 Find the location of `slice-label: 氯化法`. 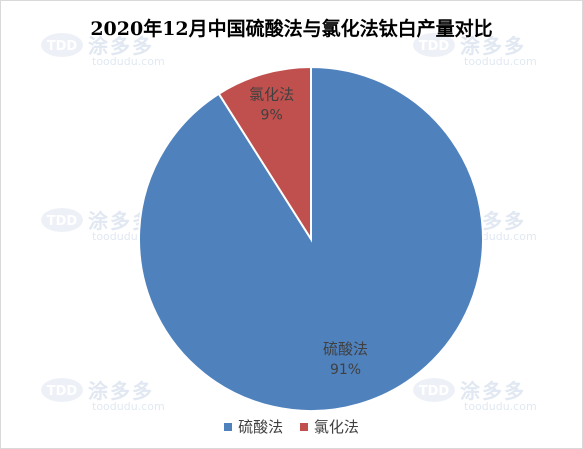

slice-label: 氯化法 is located at coordinates (271, 95).